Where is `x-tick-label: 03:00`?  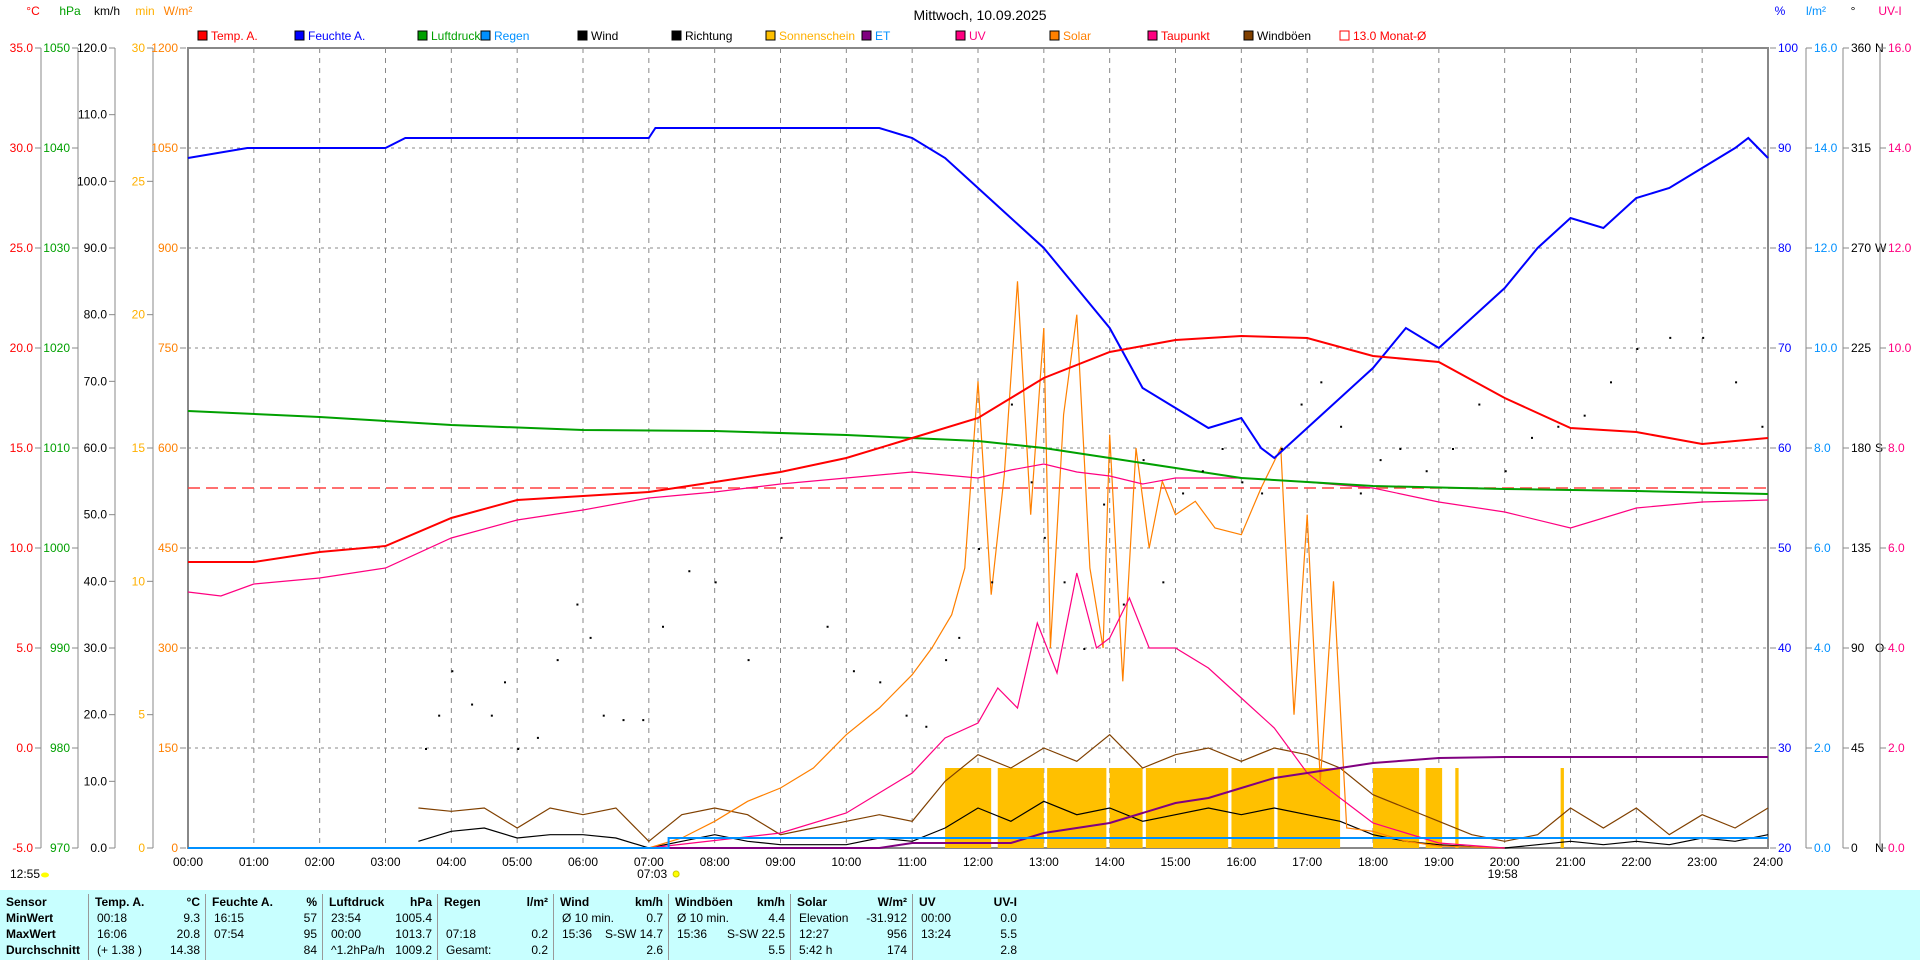 x-tick-label: 03:00 is located at coordinates (385, 862).